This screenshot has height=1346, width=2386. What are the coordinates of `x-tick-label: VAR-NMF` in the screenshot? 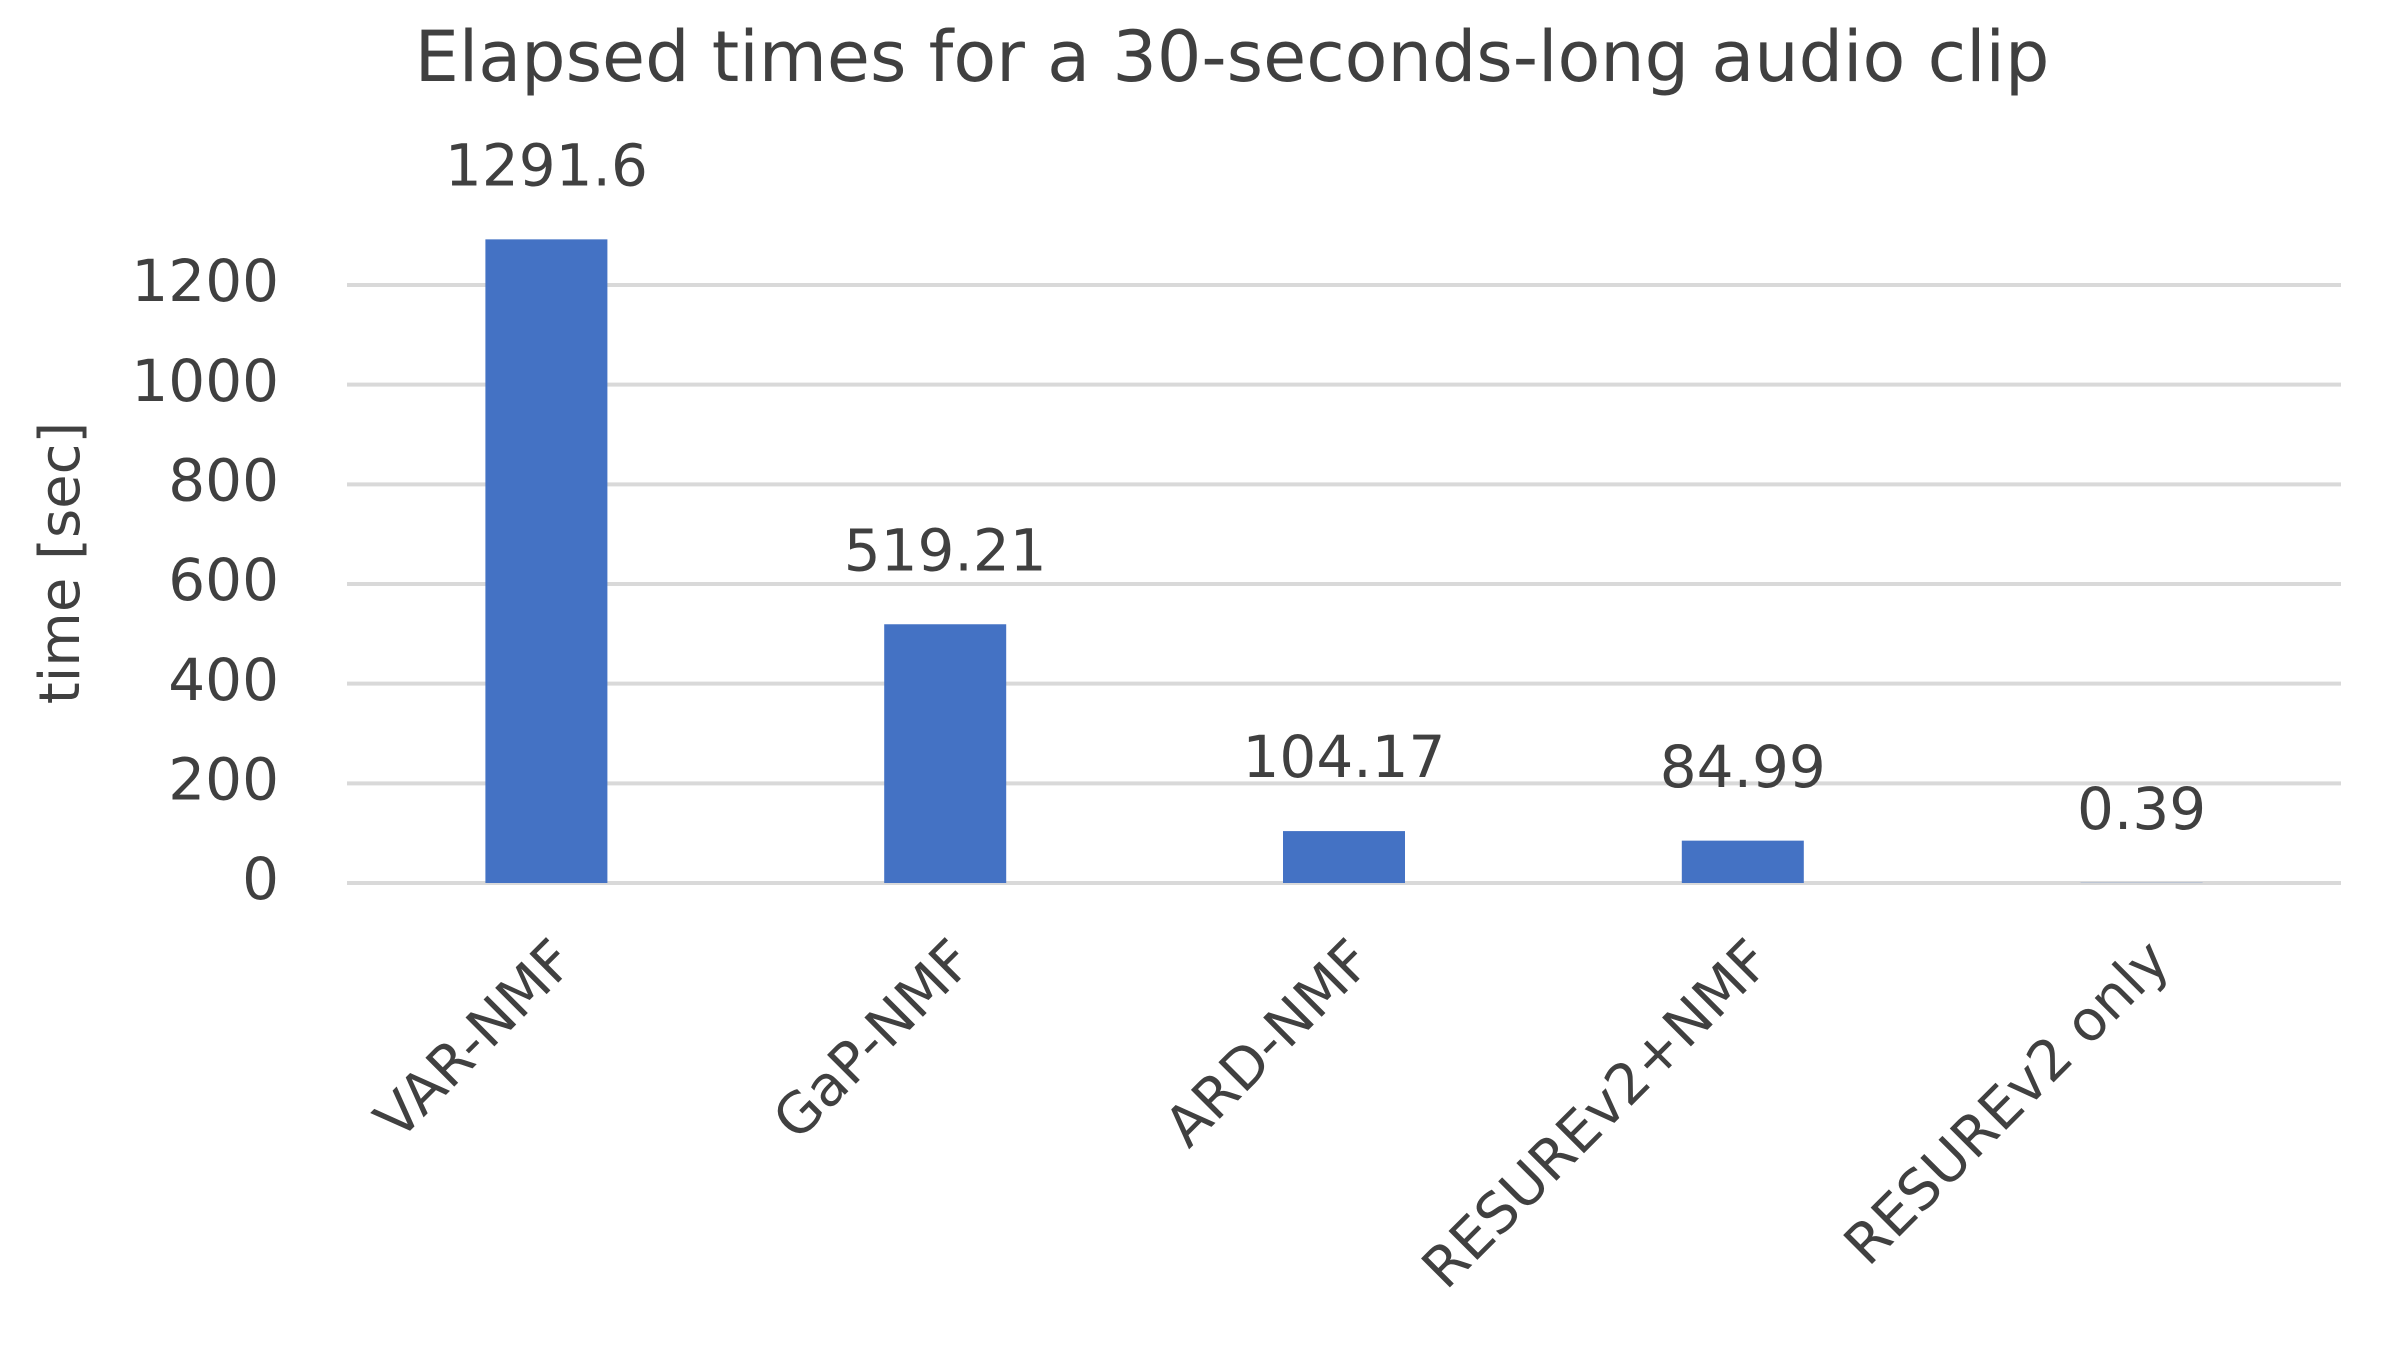 It's located at (475, 1040).